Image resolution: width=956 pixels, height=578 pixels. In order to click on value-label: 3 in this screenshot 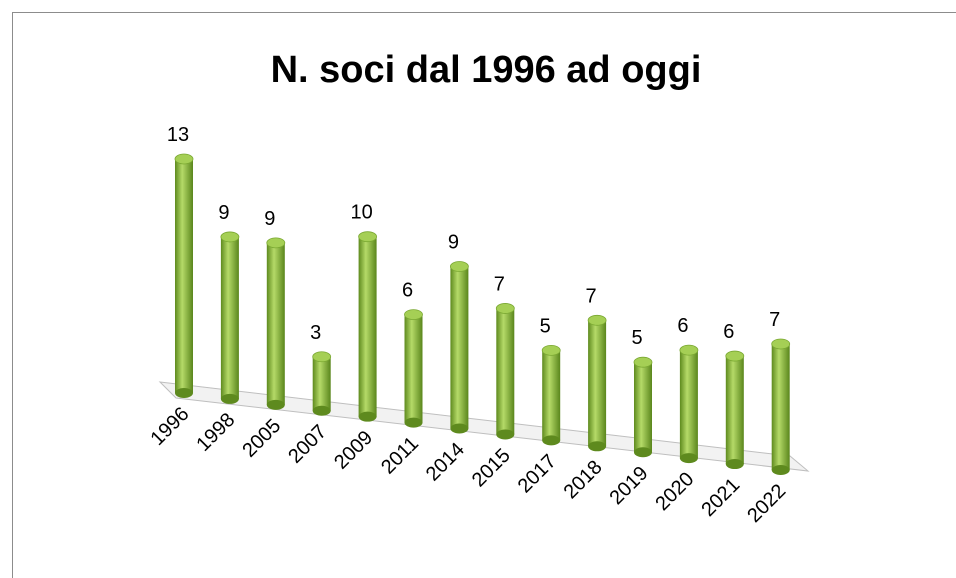, I will do `click(315, 333)`.